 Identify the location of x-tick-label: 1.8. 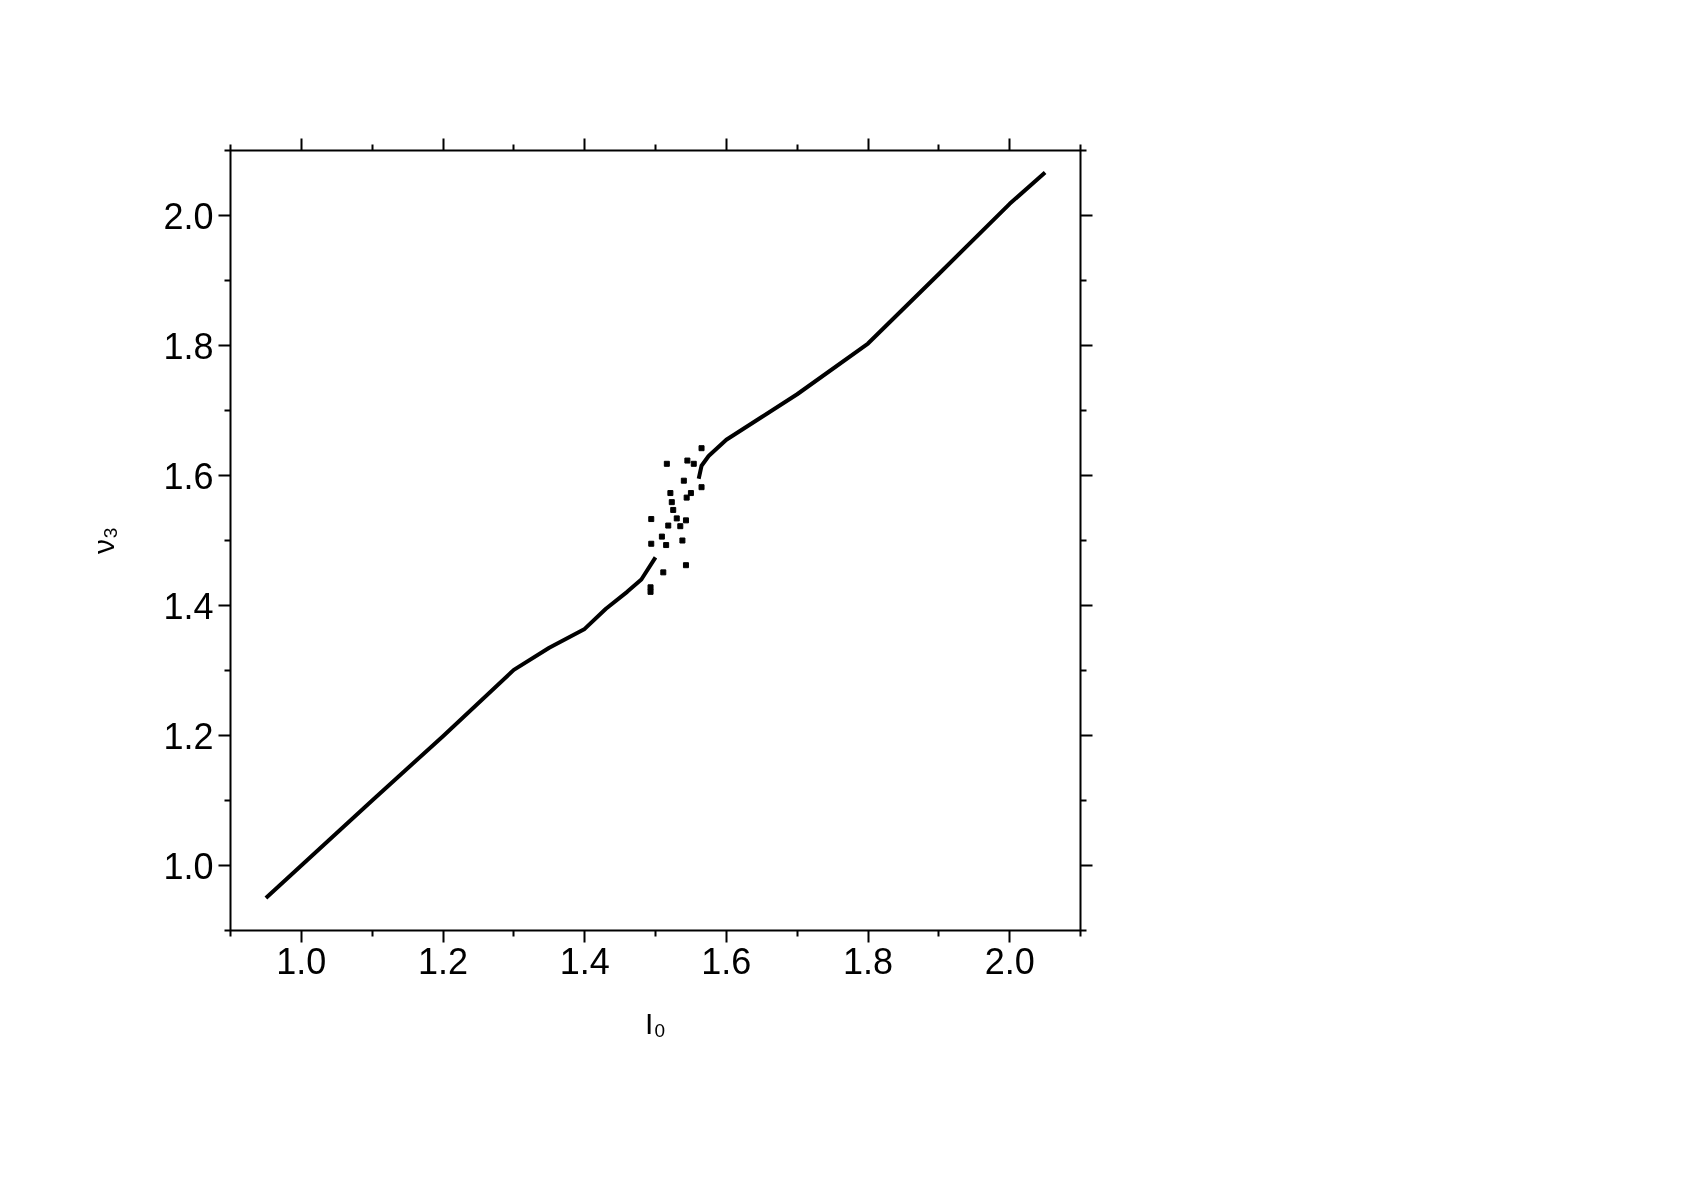
(868, 961).